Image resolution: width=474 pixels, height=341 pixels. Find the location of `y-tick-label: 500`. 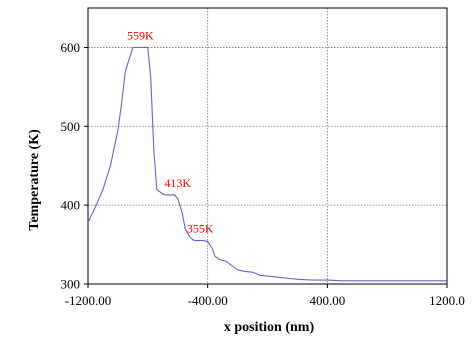

y-tick-label: 500 is located at coordinates (71, 126).